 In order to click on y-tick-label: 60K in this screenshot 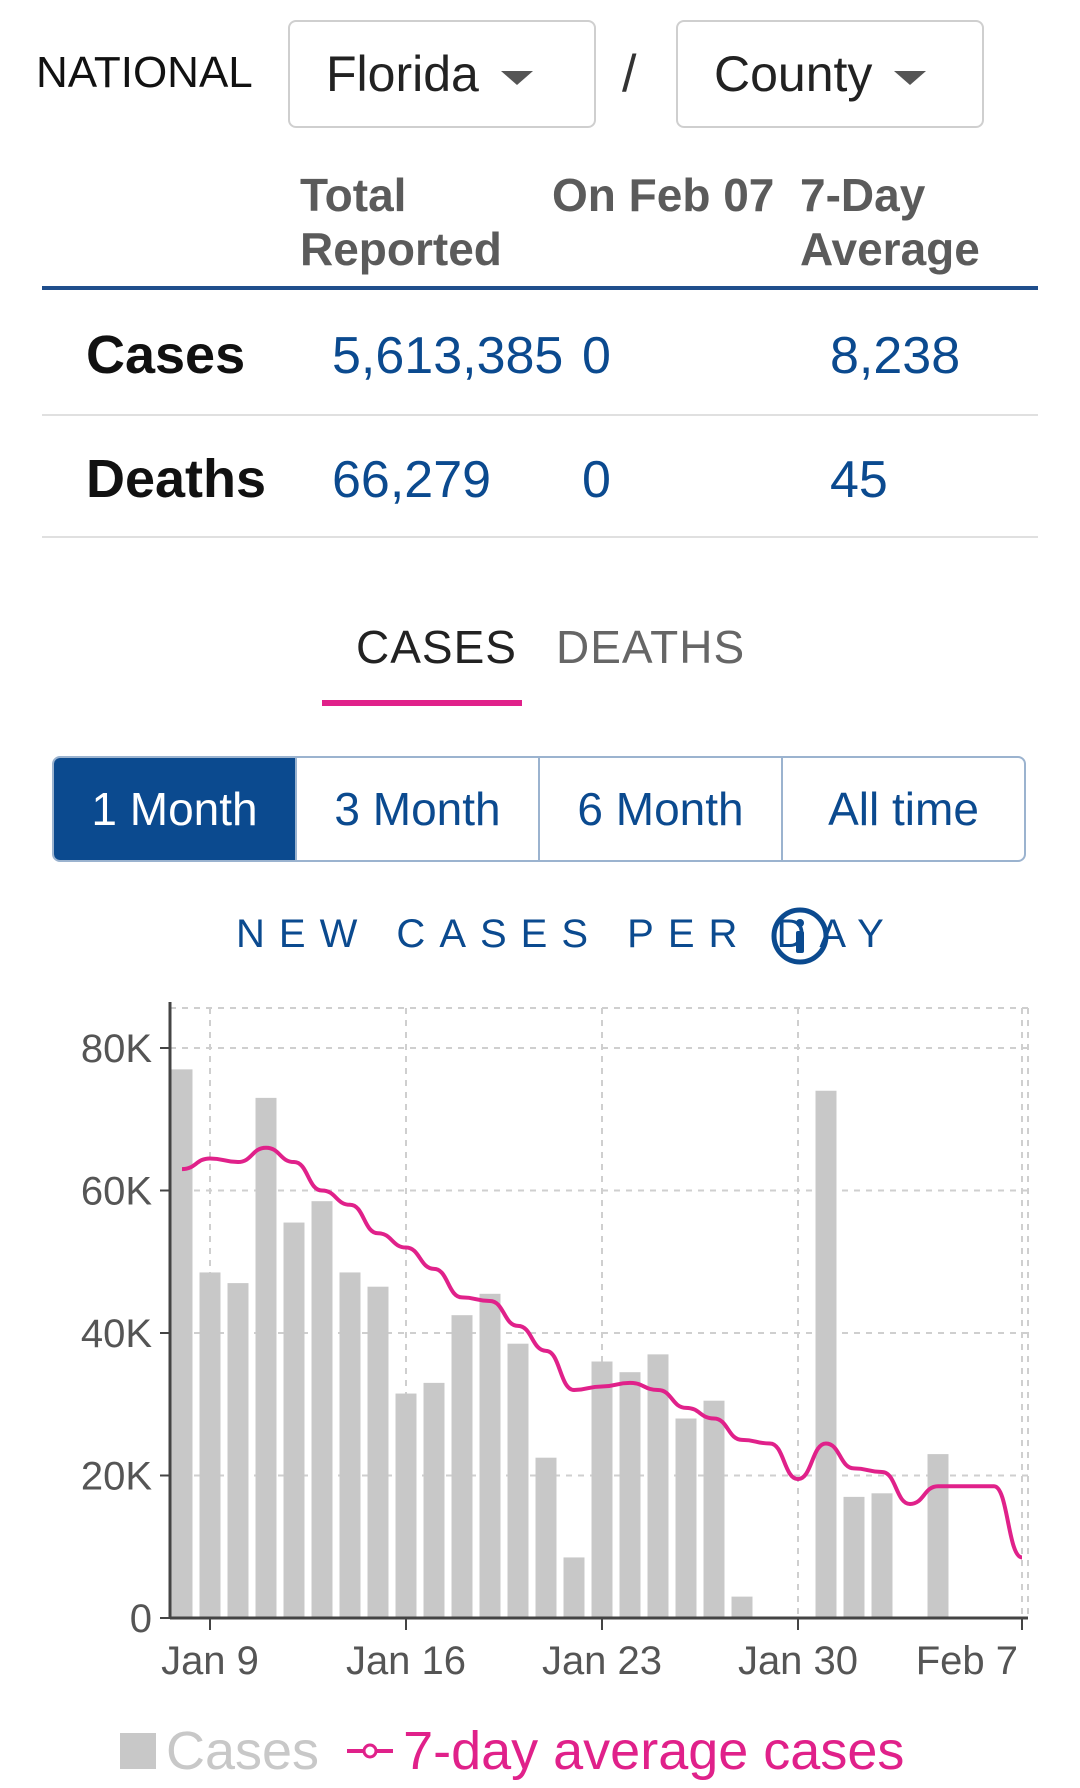, I will do `click(116, 1192)`.